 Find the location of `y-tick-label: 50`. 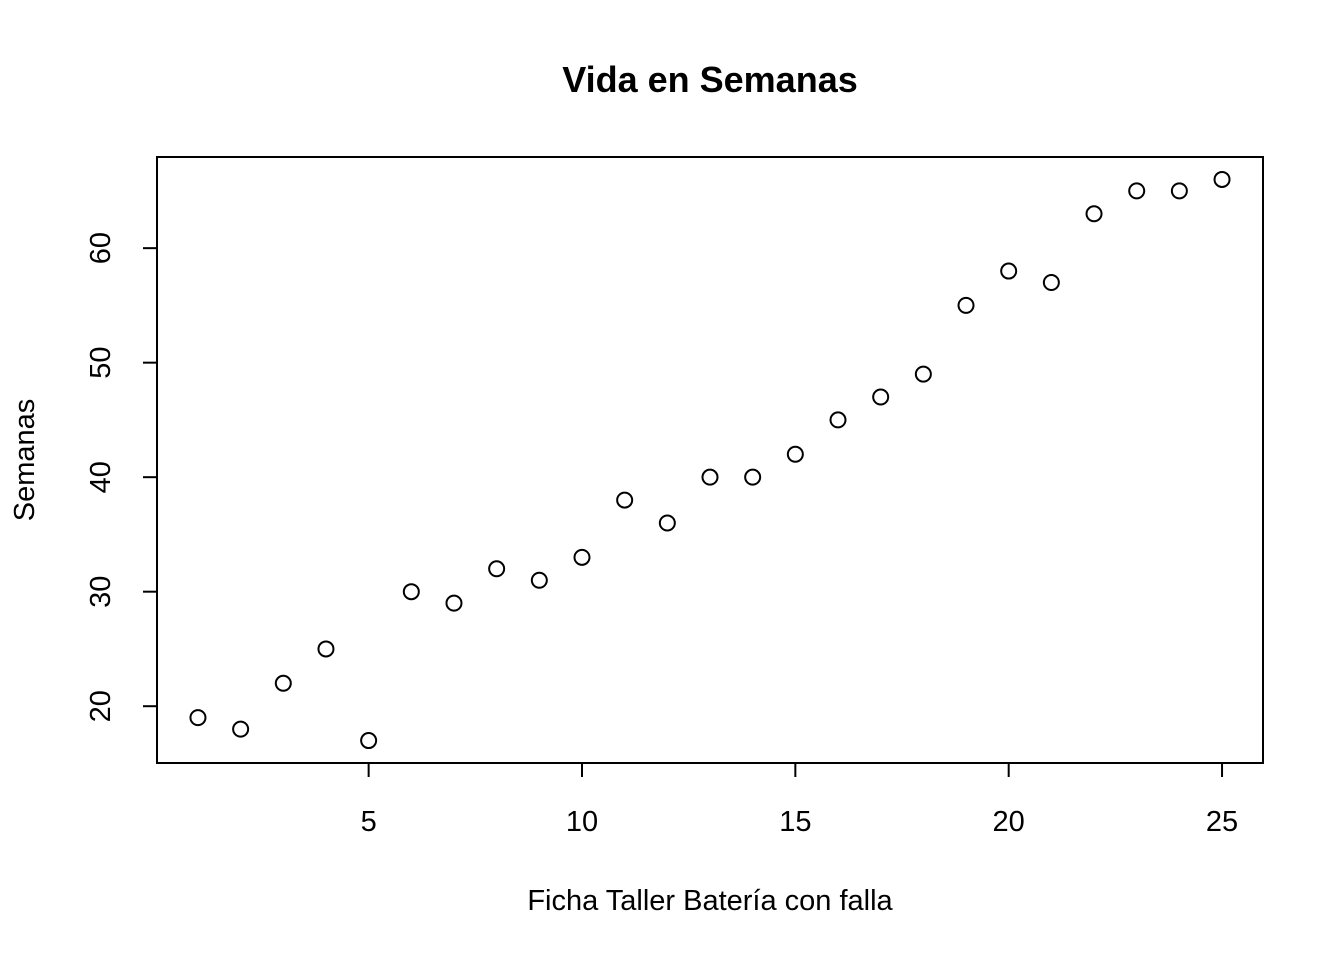

y-tick-label: 50 is located at coordinates (101, 363).